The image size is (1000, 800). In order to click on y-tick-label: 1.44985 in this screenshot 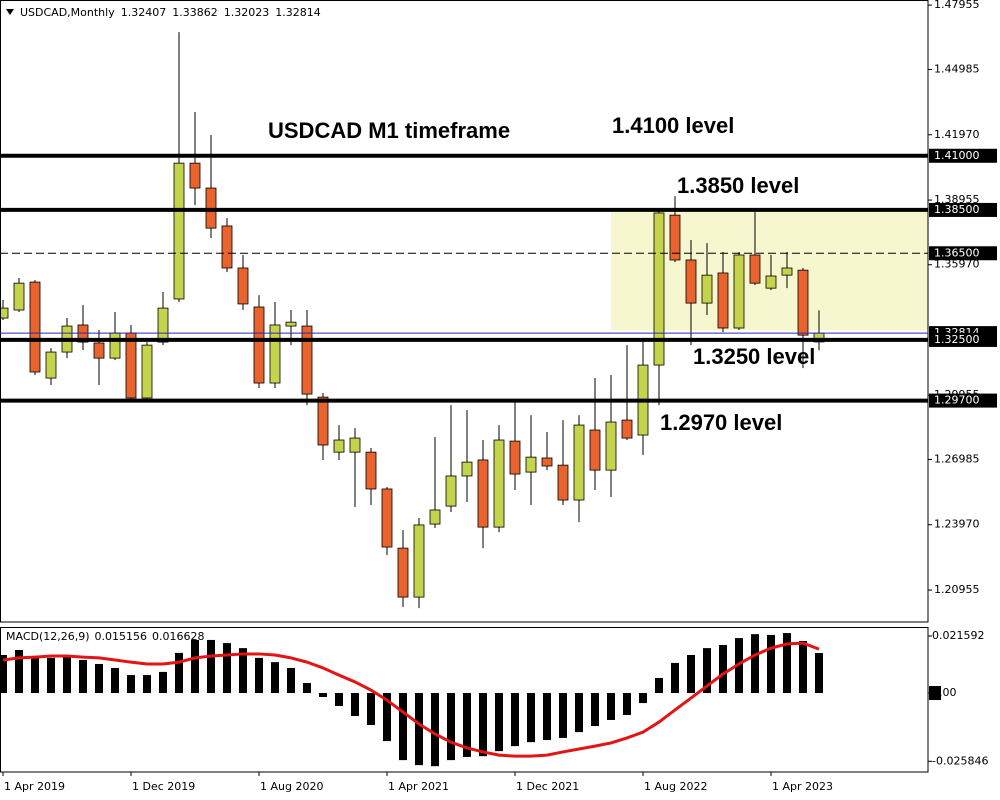, I will do `click(957, 68)`.